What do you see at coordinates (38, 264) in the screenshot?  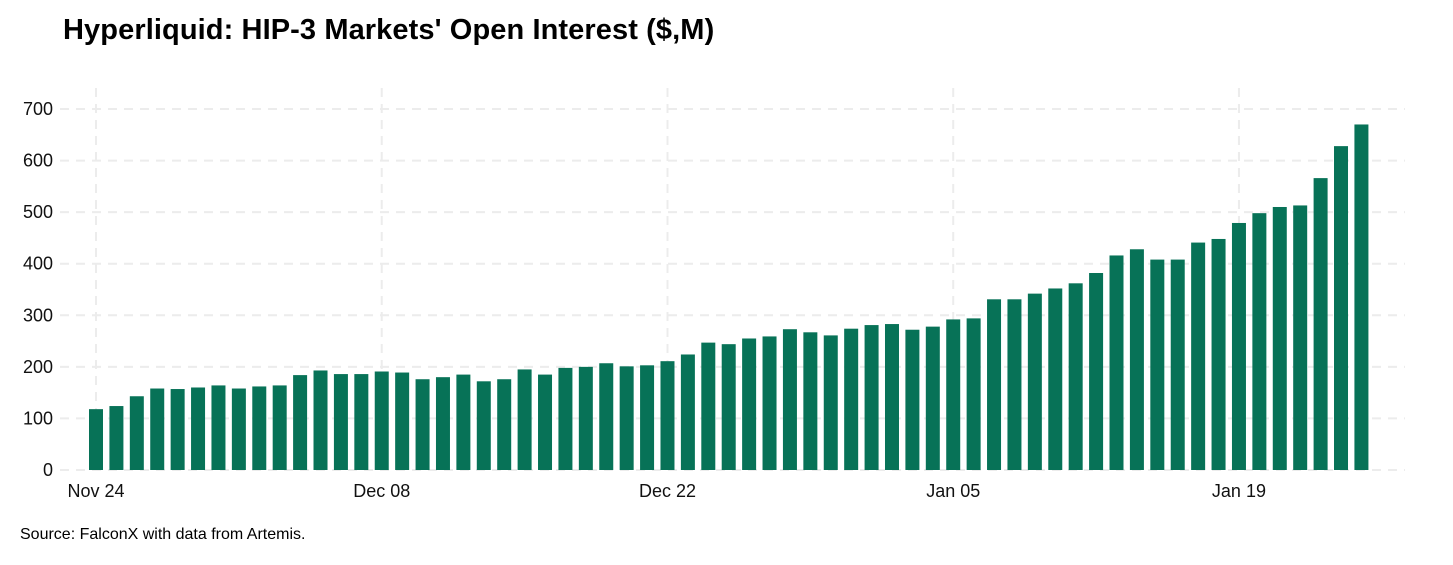 I see `y-tick-label: 400` at bounding box center [38, 264].